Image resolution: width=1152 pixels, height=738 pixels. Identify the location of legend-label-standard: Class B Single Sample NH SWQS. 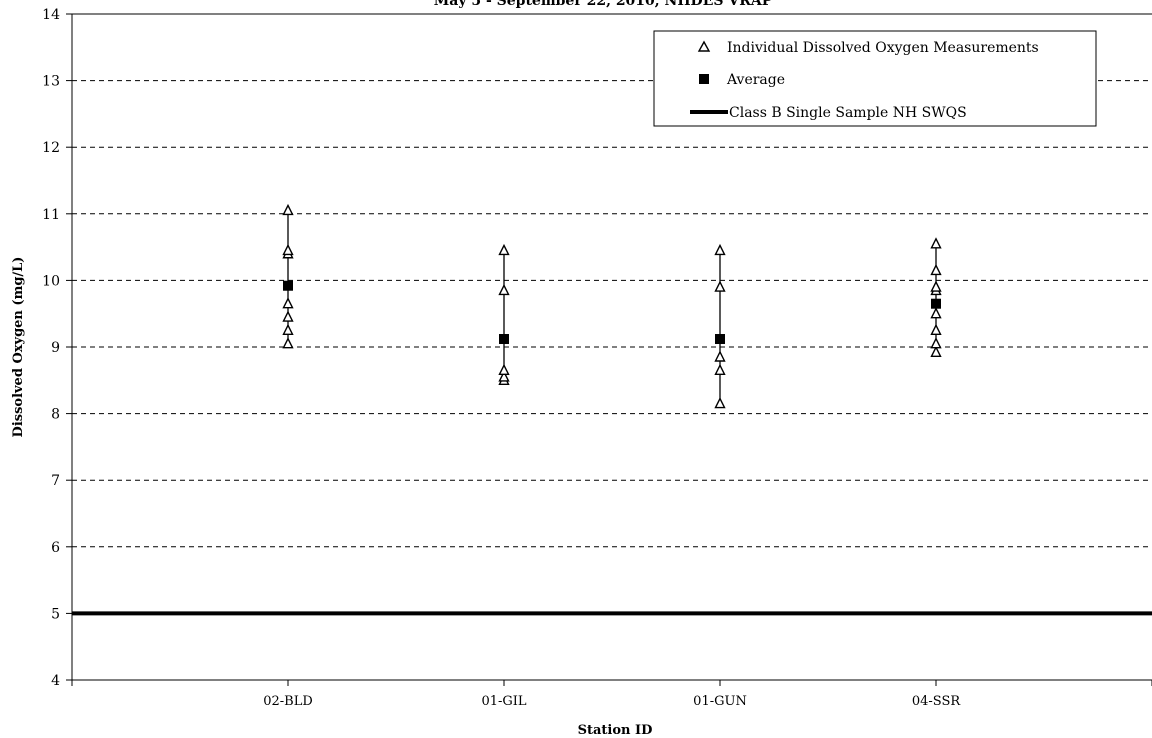
(848, 113).